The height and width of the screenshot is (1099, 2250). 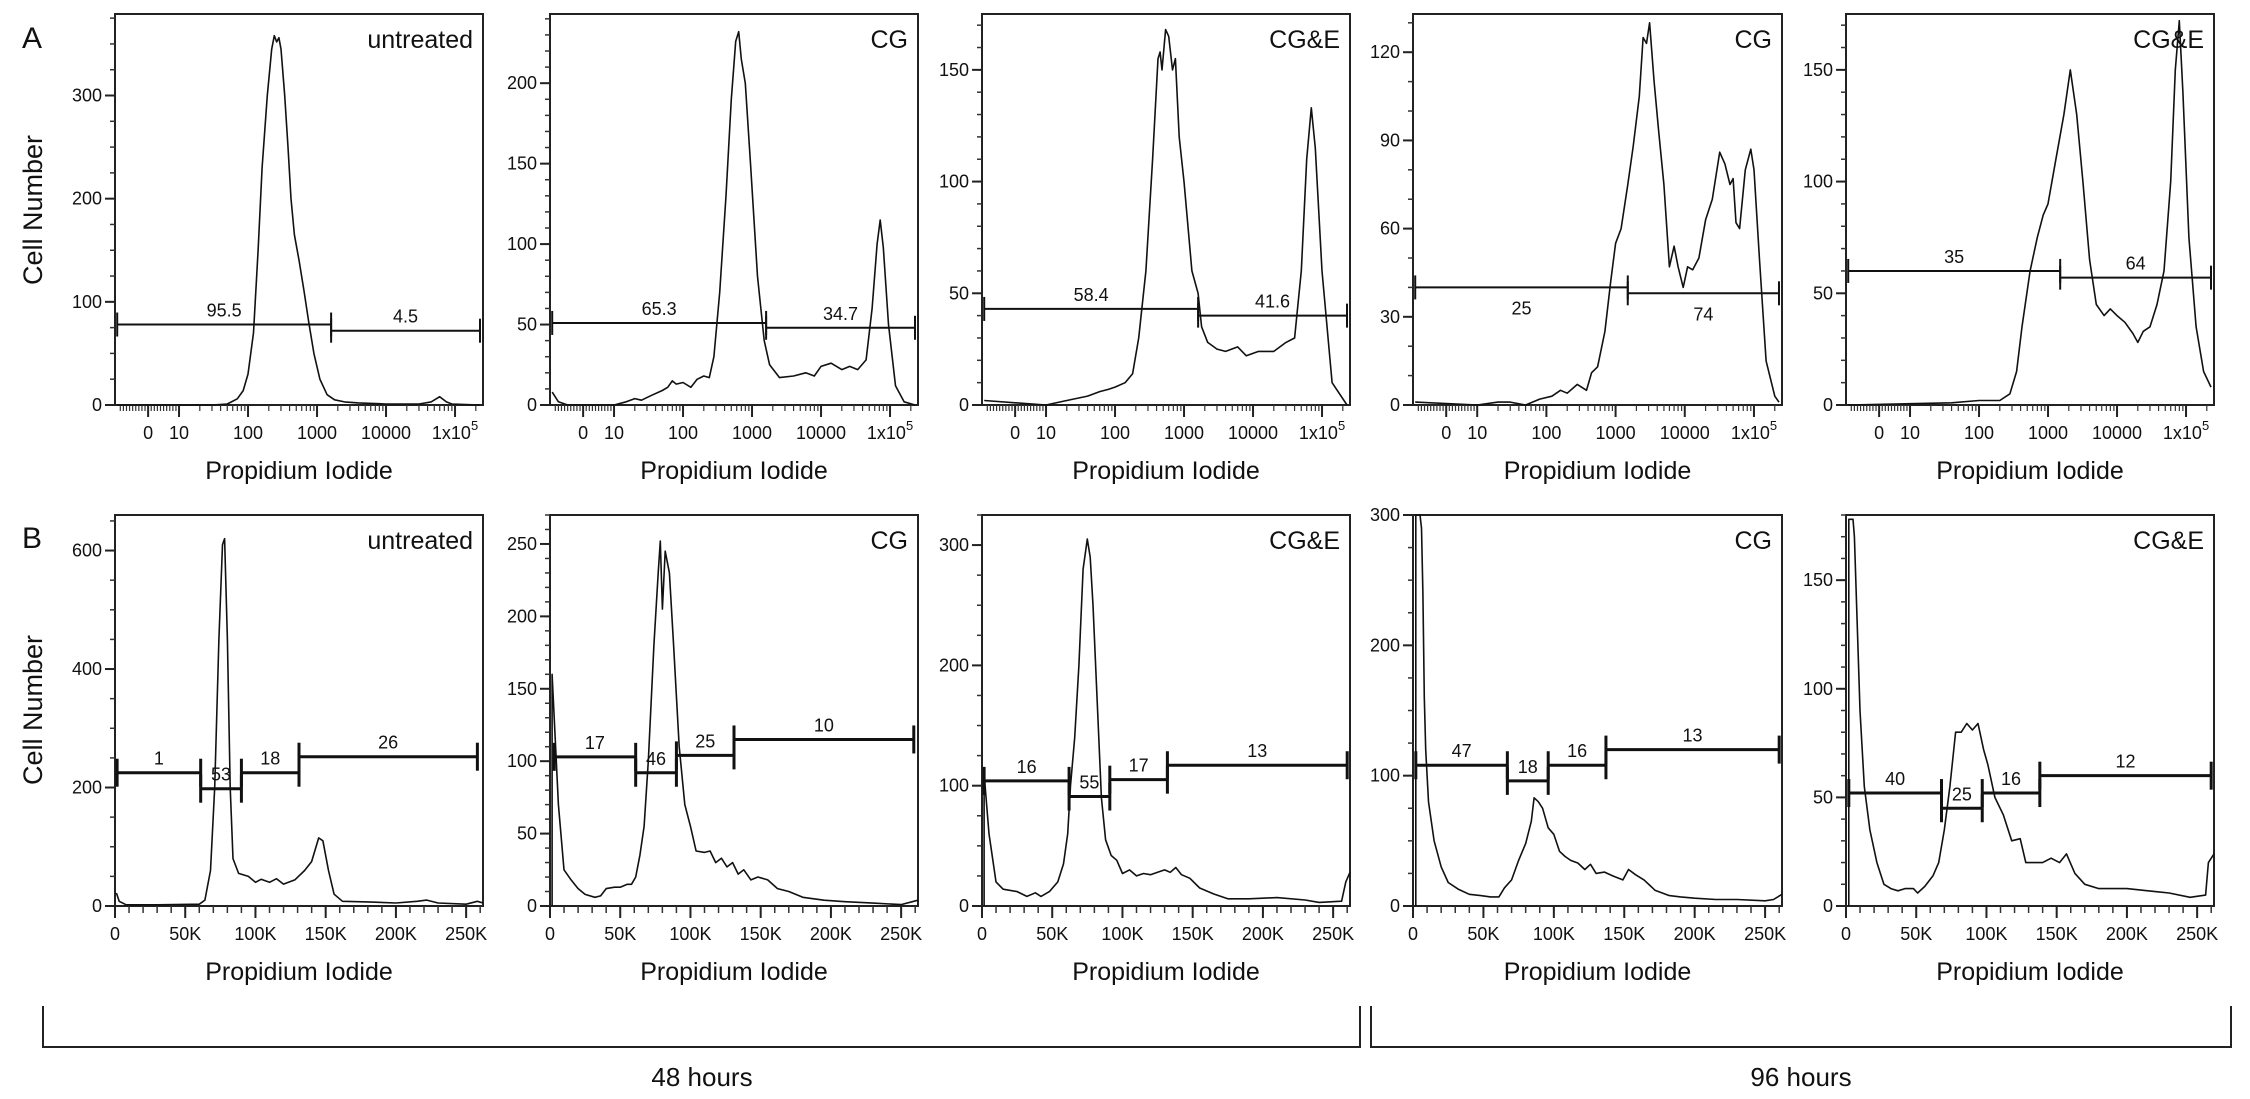 I want to click on gate-percentage-label: 41.6, so click(x=1272, y=302).